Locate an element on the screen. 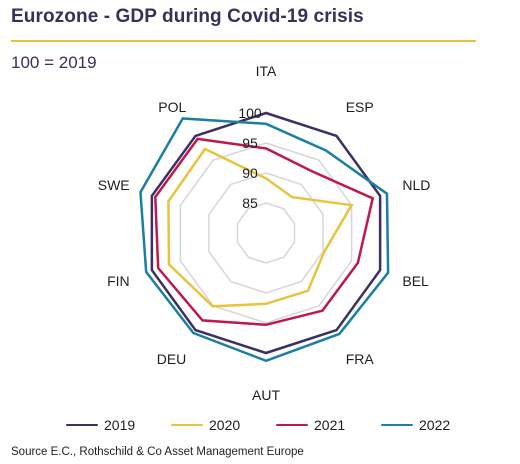  legend-item-2020: 2020 is located at coordinates (205, 425).